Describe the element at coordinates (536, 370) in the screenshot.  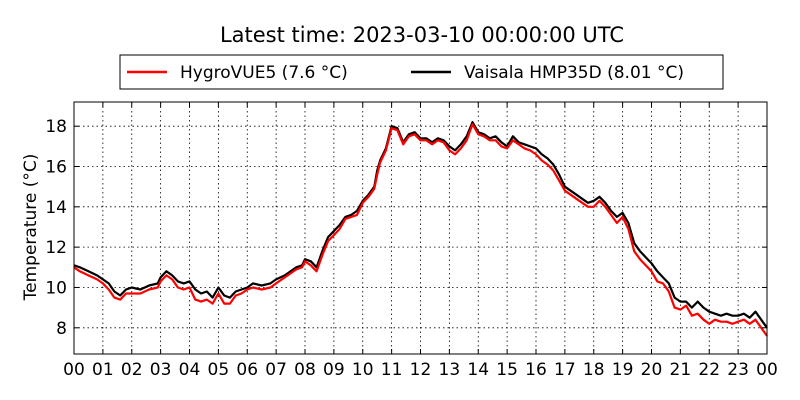
I see `x-tick-label: 16` at that location.